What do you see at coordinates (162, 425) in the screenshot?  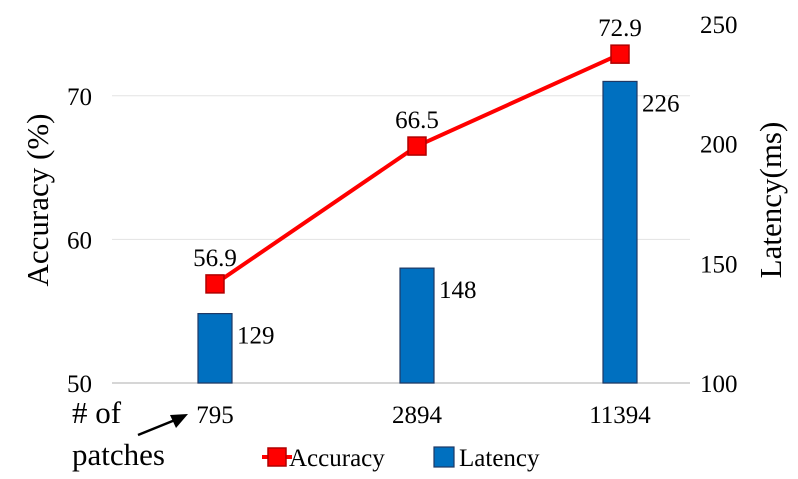 I see `x-axis-arrow` at bounding box center [162, 425].